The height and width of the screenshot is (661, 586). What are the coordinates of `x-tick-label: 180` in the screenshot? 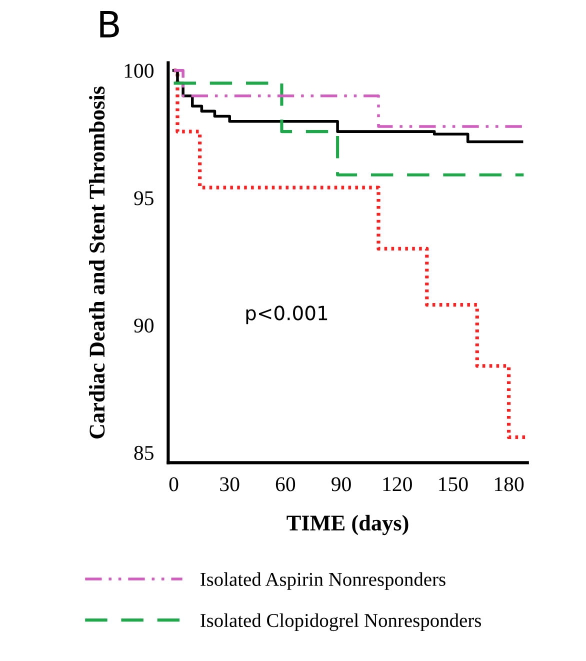 It's located at (509, 484).